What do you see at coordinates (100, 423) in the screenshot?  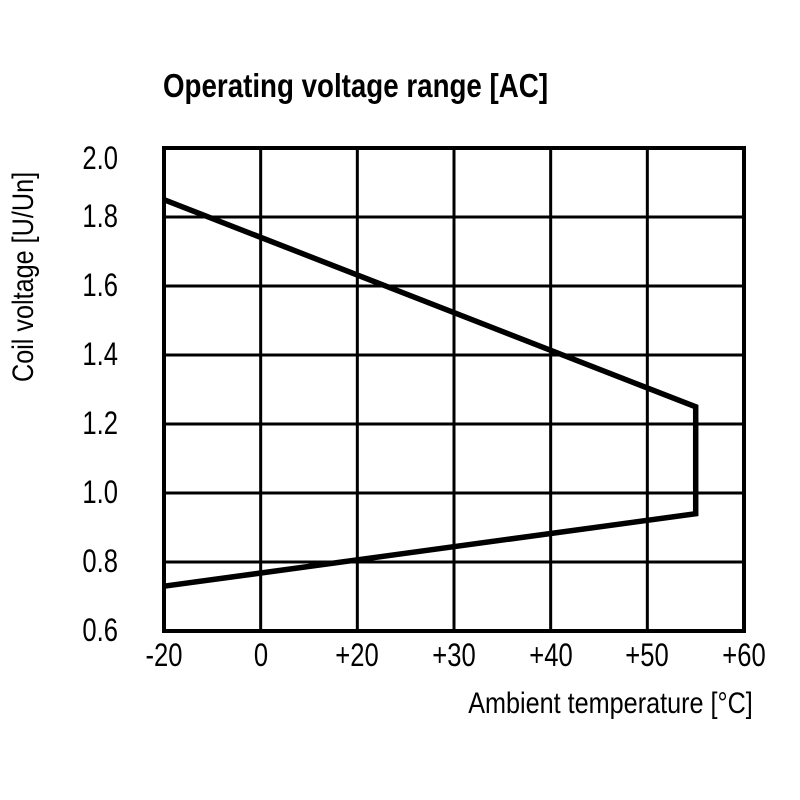 I see `y-tick-label: 1.2` at bounding box center [100, 423].